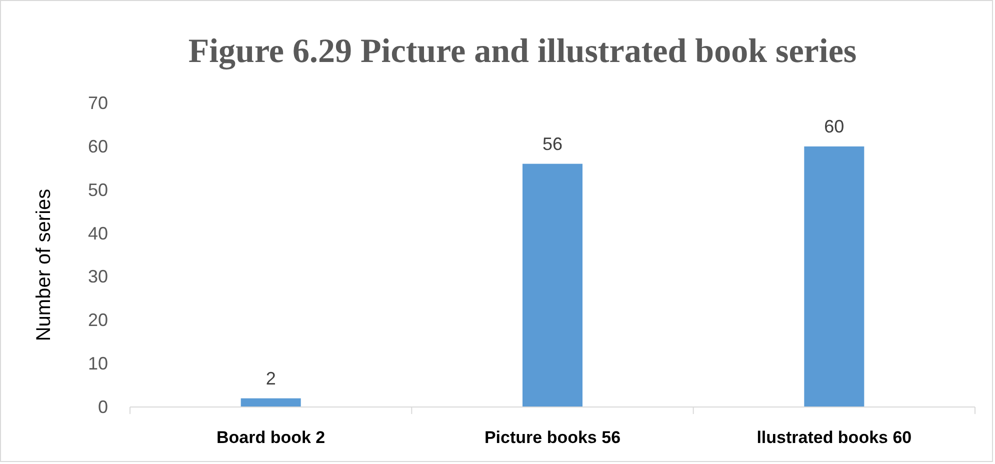 This screenshot has height=464, width=995. I want to click on y-tick-label: 70, so click(98, 103).